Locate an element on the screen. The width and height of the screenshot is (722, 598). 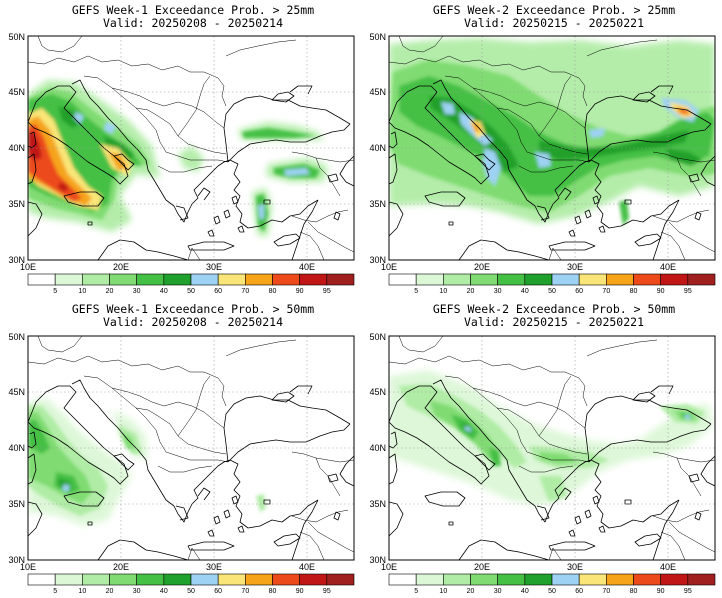
colorbar-label: 70 is located at coordinates (245, 291).